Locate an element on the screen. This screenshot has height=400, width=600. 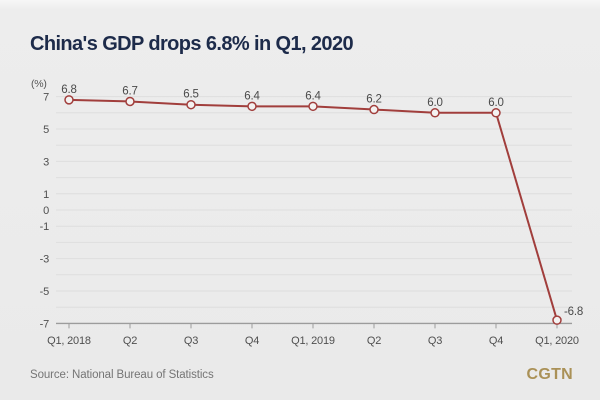
y-axis-tick-label: 5 is located at coordinates (46, 130).